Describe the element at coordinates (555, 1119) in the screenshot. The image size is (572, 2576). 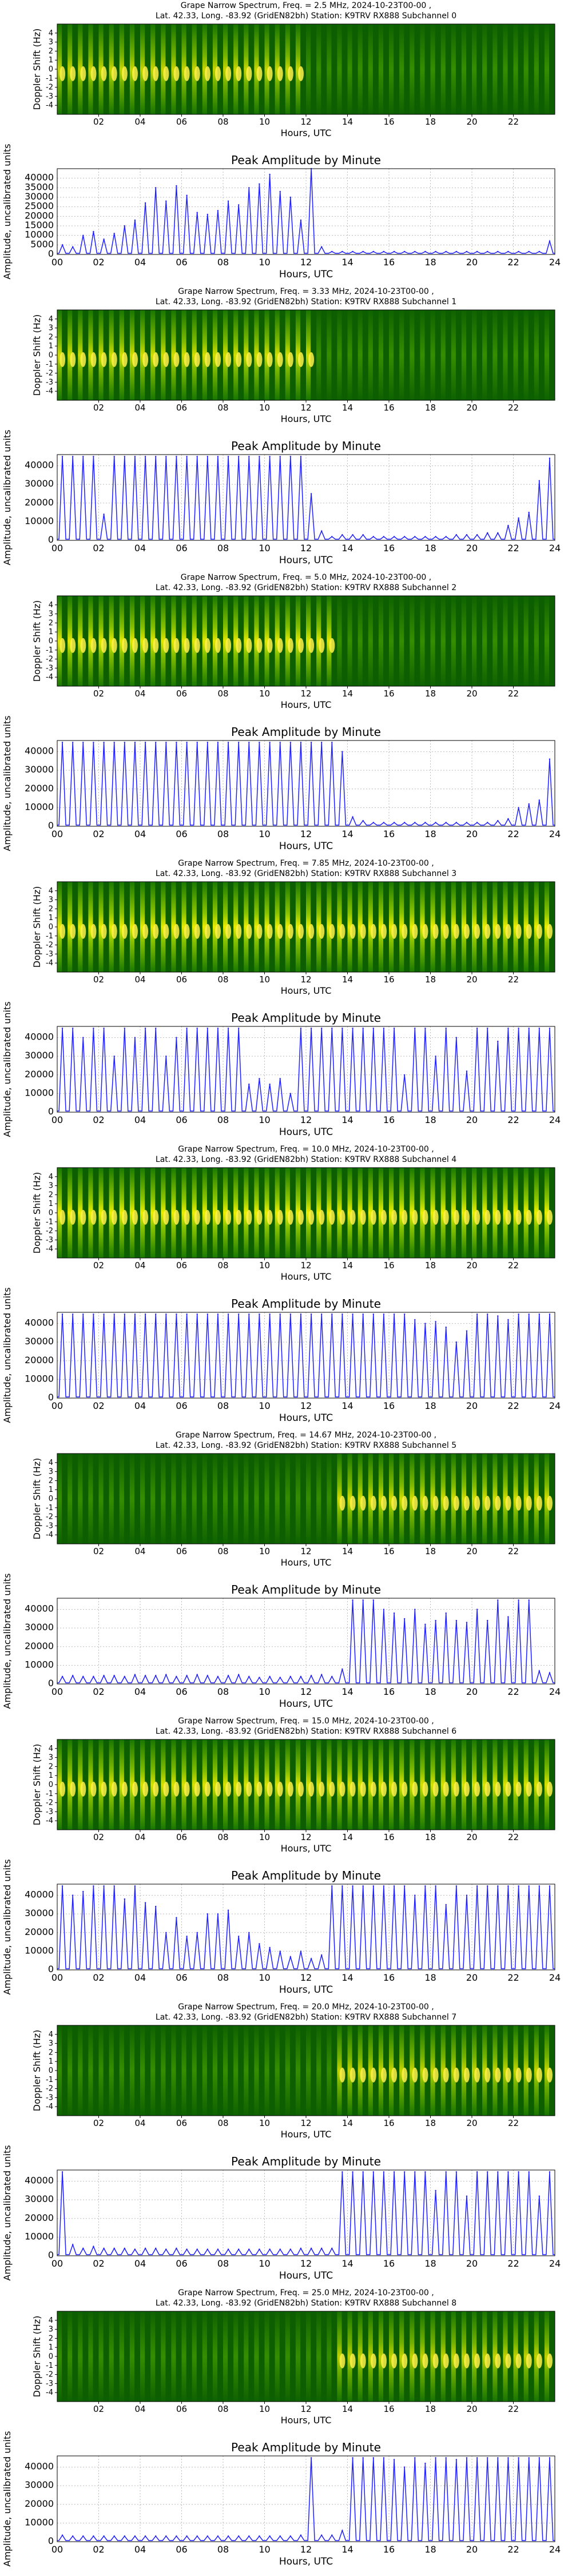
I see `x-tick-label: 24` at that location.